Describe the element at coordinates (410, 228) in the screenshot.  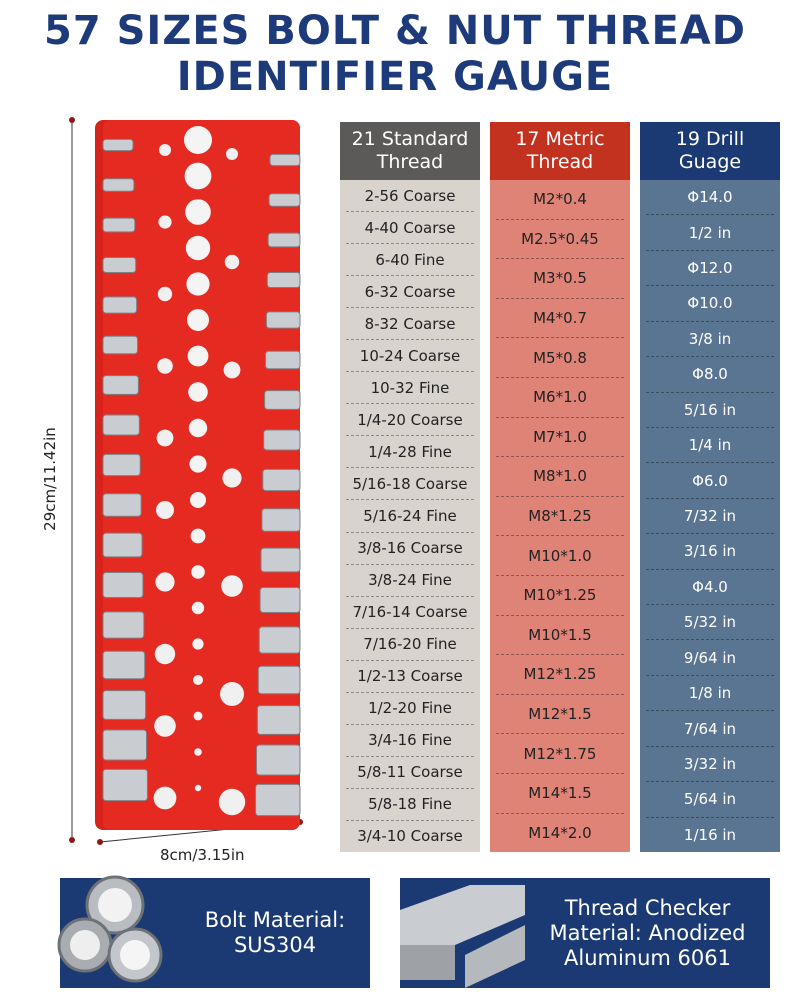
I see `column-item: 4-40 Coarse` at that location.